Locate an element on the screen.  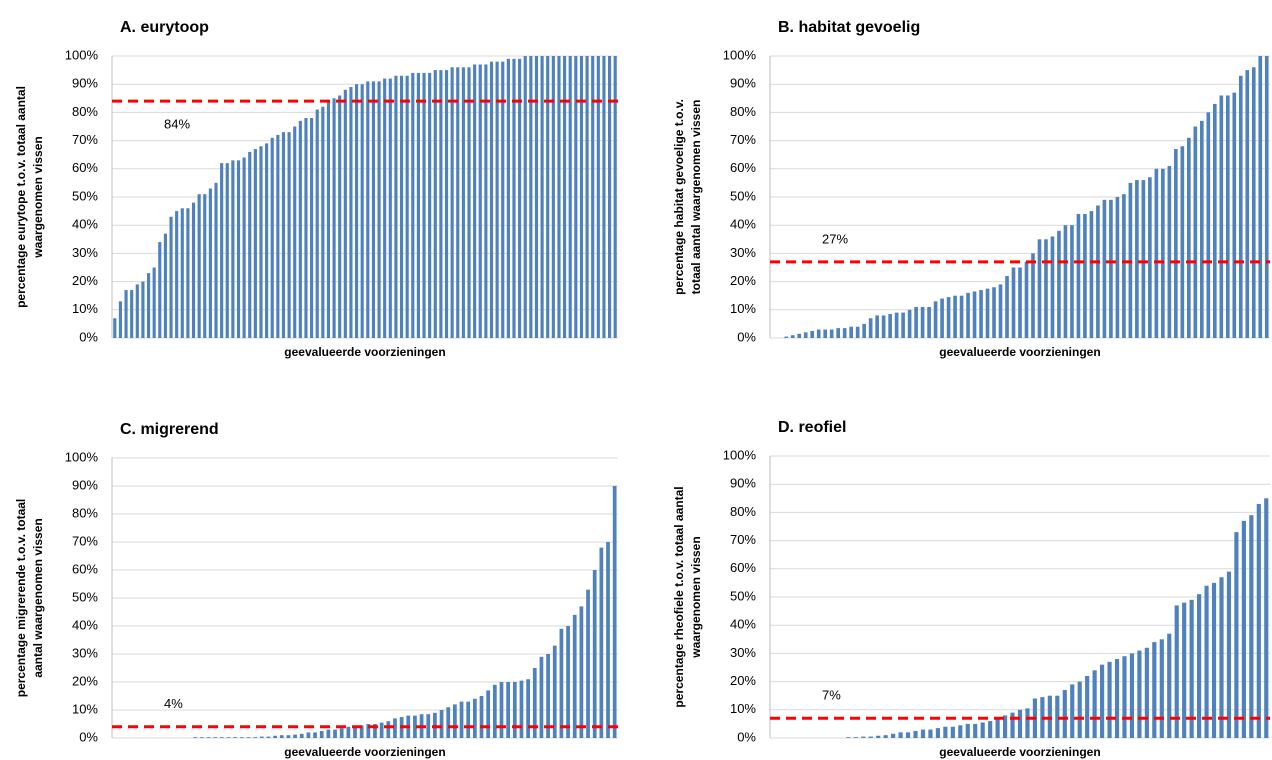
panel-title: C. migrerend is located at coordinates (169, 429).